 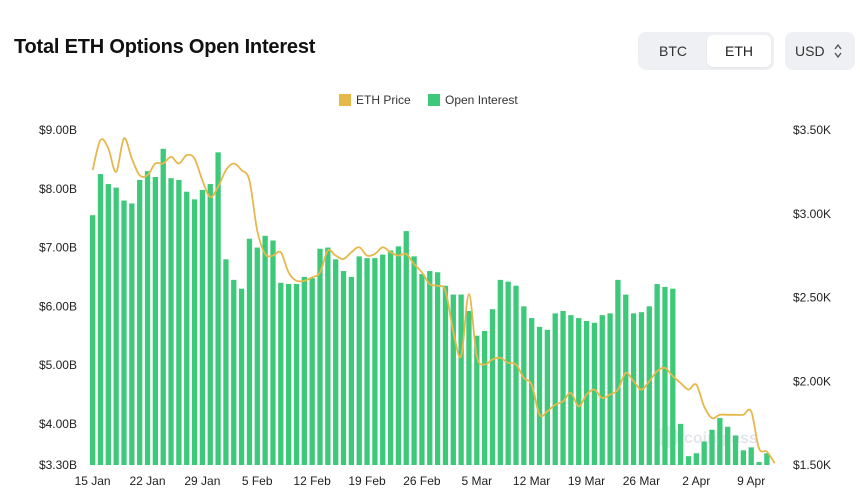 I want to click on x-tick-label: 12 Feb, so click(x=312, y=481).